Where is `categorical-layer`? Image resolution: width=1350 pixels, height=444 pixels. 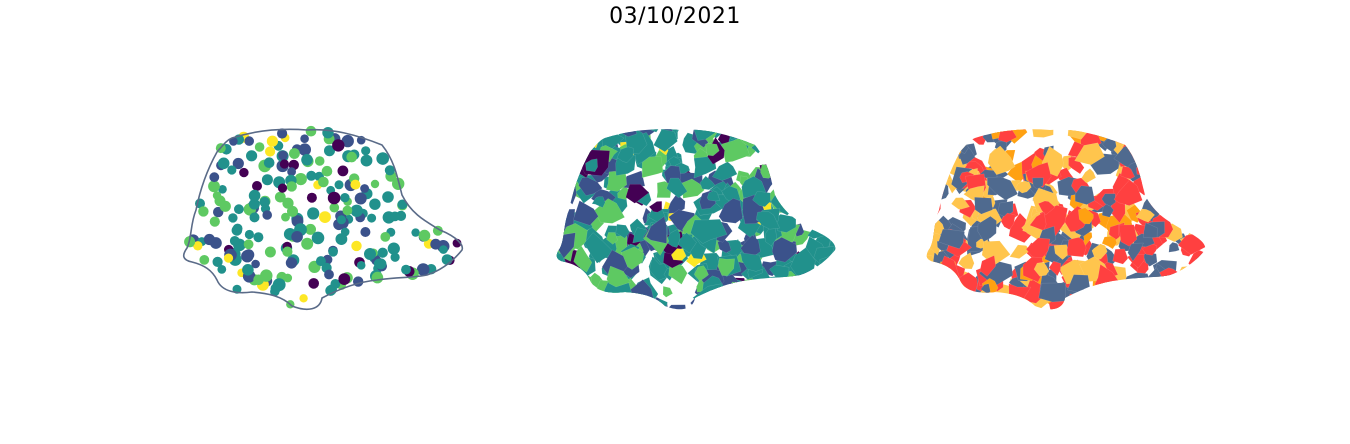
categorical-layer is located at coordinates (1066, 219).